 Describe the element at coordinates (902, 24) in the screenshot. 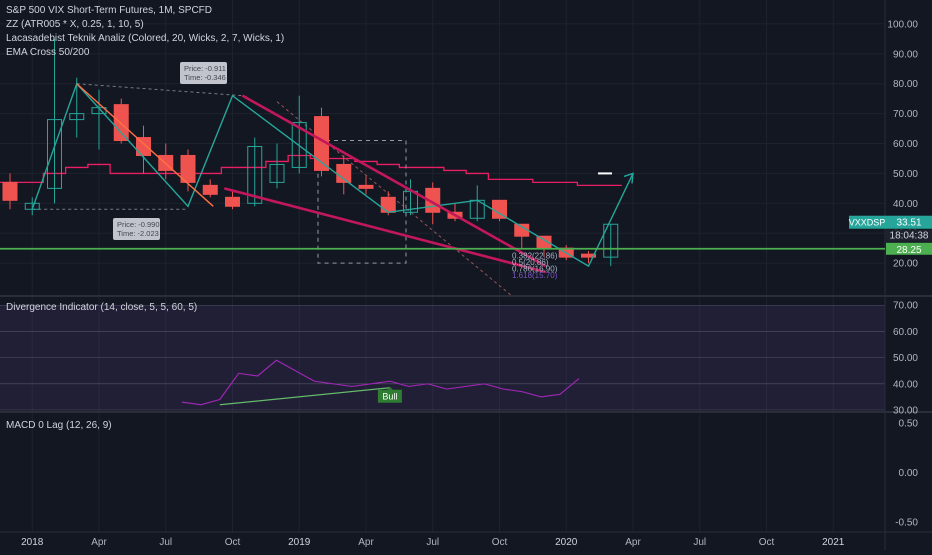

I see `price-tick-0: 100.00` at that location.